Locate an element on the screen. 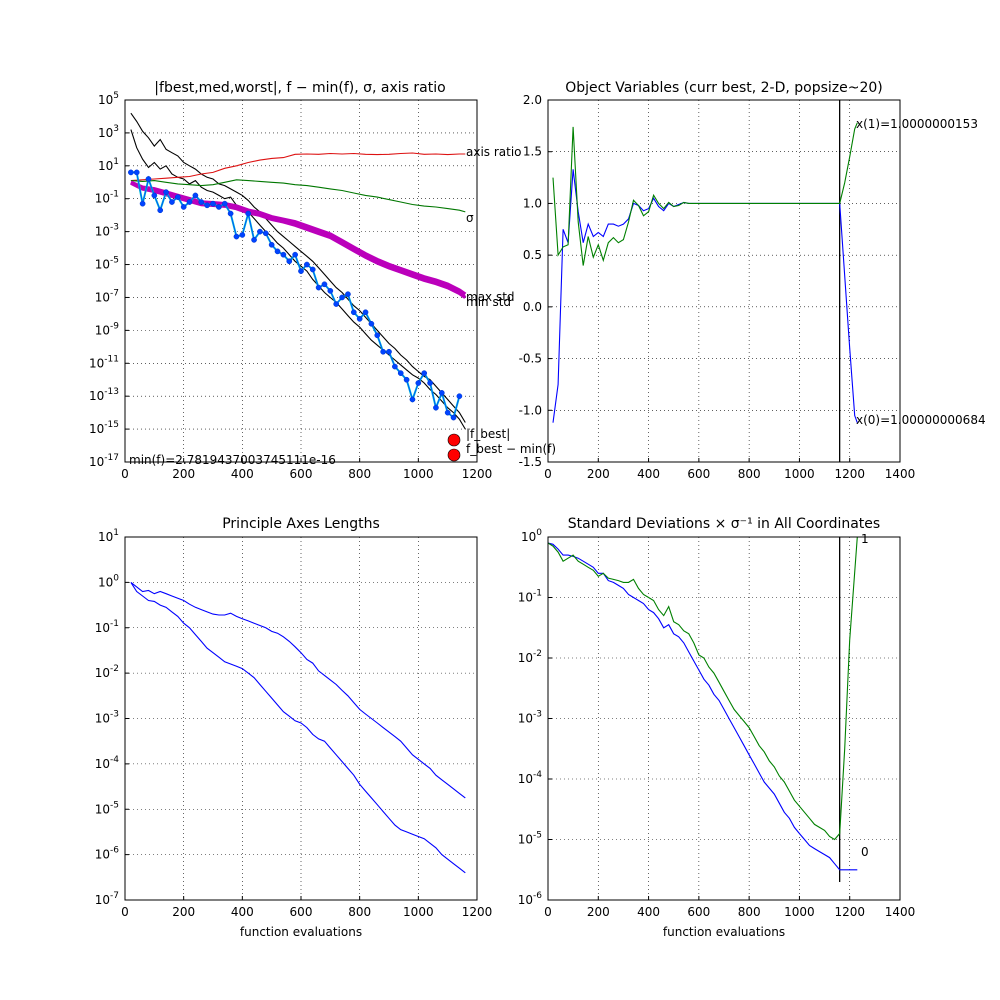 The width and height of the screenshot is (1000, 1000). y-tick-label: 10⁻⁶ is located at coordinates (107, 854).